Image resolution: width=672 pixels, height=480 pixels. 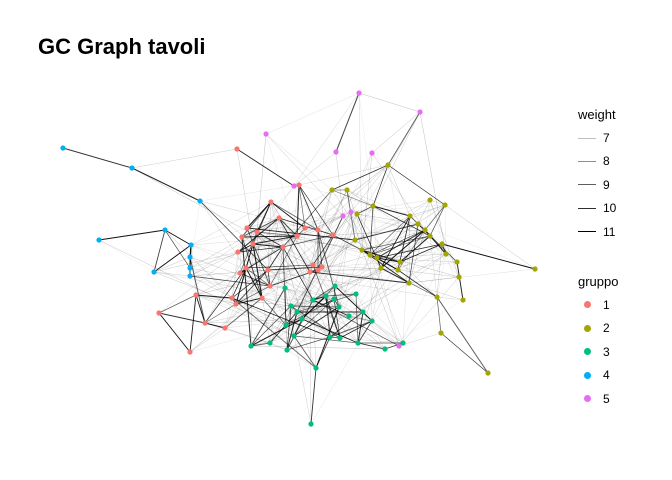 I want to click on group-legend: gruppo 1 2 3 4 5, so click(x=598, y=342).